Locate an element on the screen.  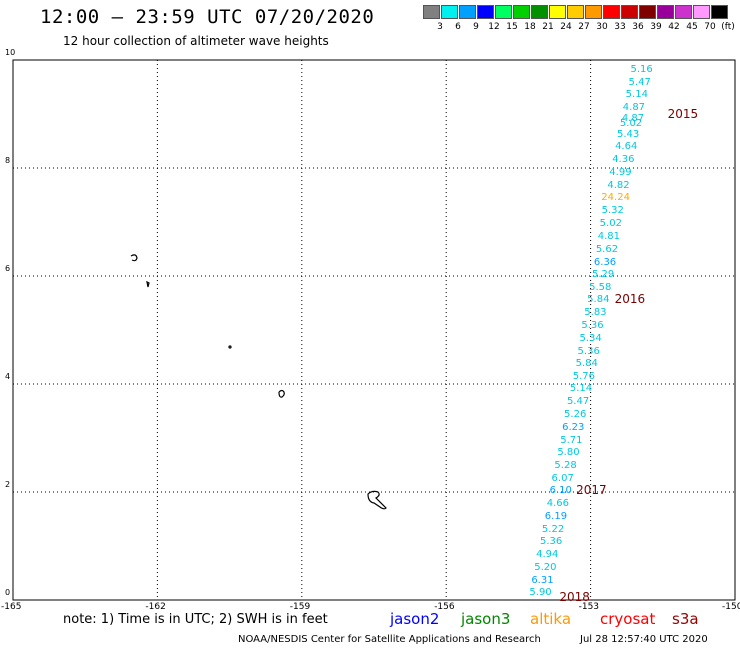
wave-height-value: 5.58 is located at coordinates (600, 287).